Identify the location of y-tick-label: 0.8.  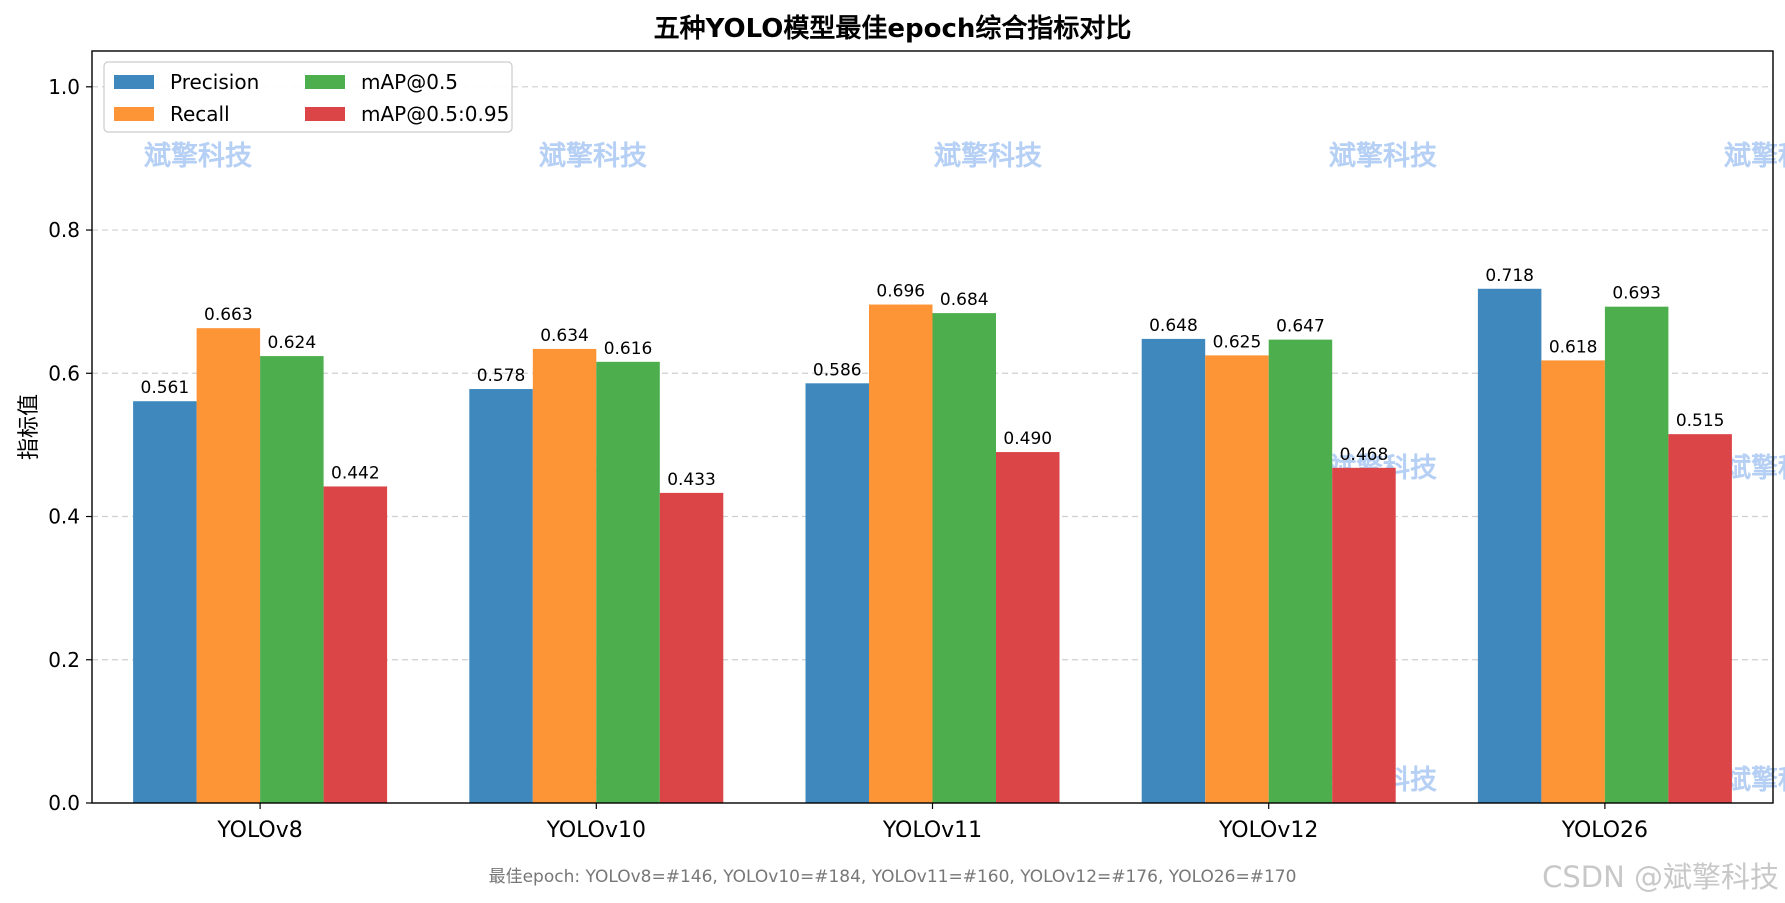
(64, 230).